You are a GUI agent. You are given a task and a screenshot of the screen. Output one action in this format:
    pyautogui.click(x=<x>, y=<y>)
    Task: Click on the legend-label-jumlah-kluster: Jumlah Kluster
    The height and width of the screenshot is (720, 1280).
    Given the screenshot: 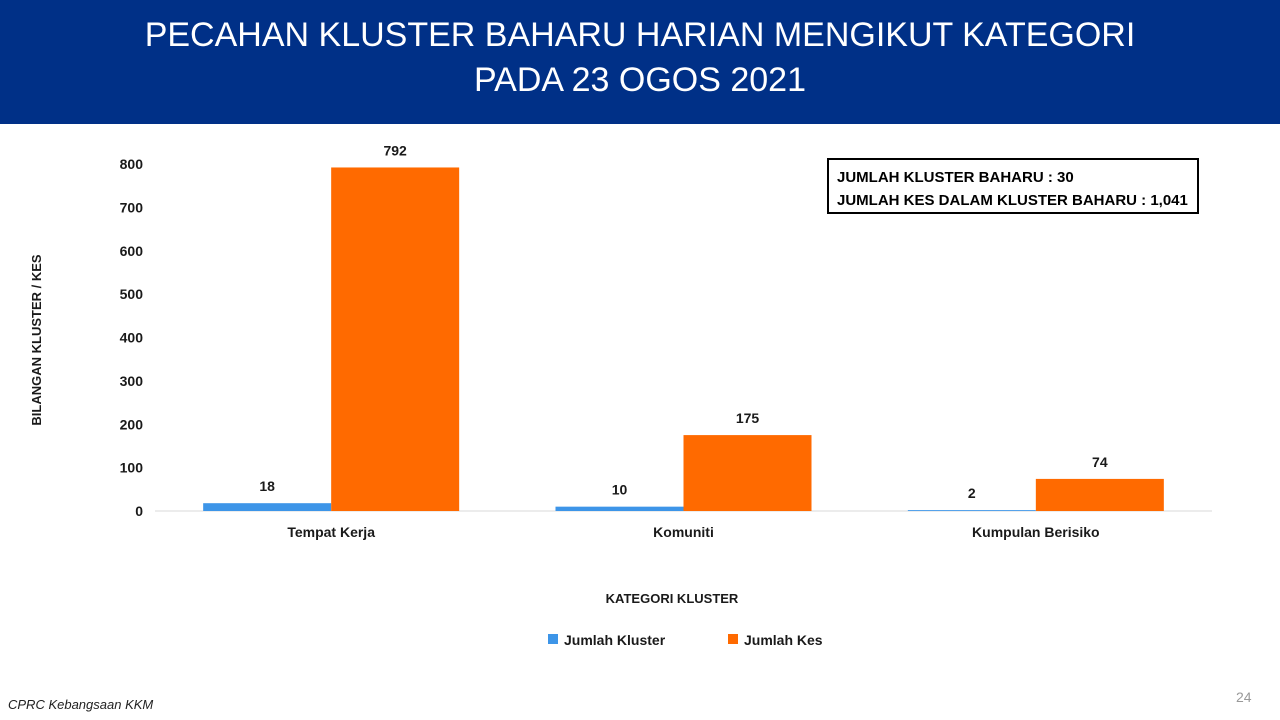 What is the action you would take?
    pyautogui.click(x=615, y=640)
    